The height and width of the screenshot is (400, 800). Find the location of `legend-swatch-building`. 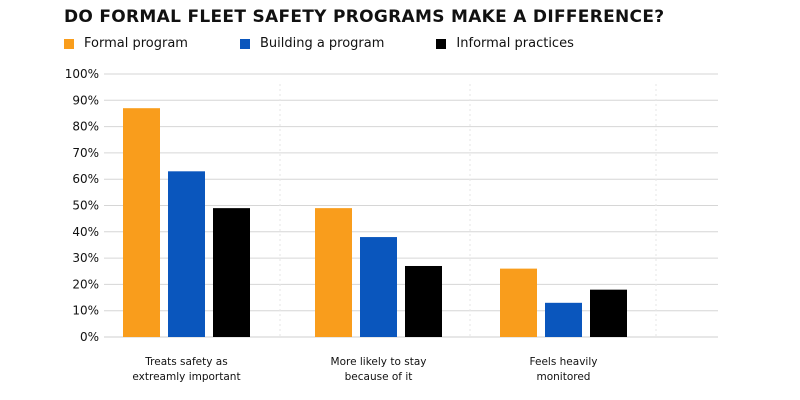

legend-swatch-building is located at coordinates (244, 43).